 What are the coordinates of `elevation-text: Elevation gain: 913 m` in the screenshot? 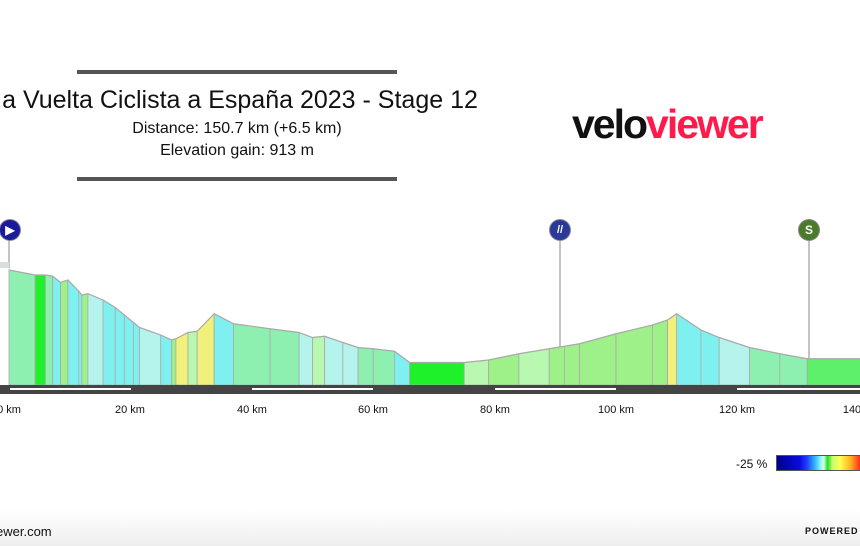 It's located at (237, 150).